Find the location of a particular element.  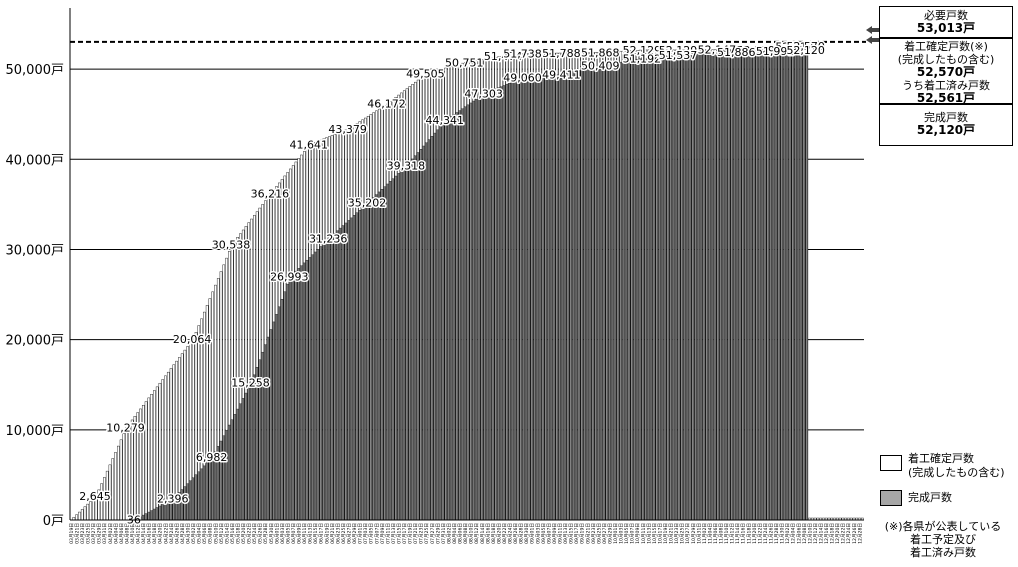

data-label: 31,236 is located at coordinates (328, 238).